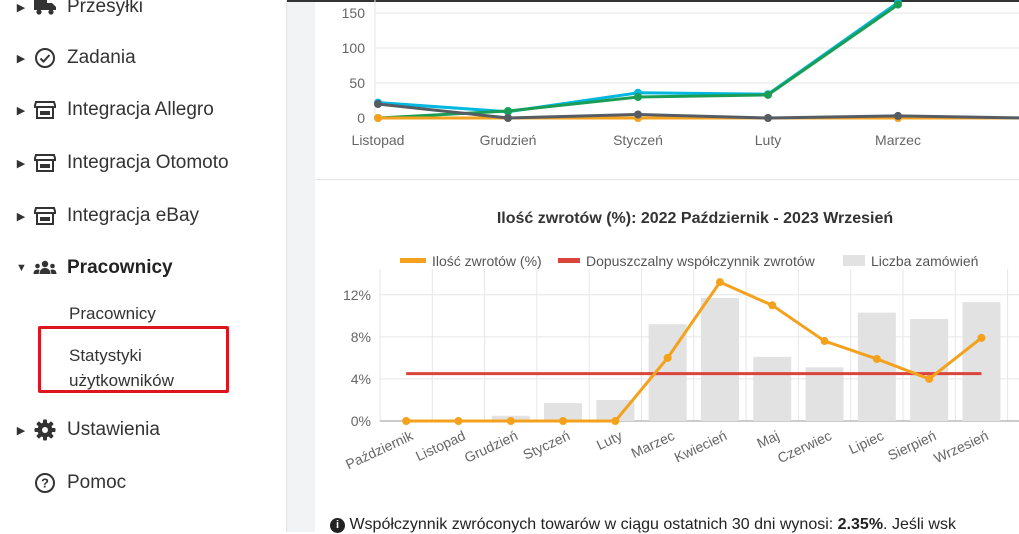  I want to click on gear-icon, so click(45, 430).